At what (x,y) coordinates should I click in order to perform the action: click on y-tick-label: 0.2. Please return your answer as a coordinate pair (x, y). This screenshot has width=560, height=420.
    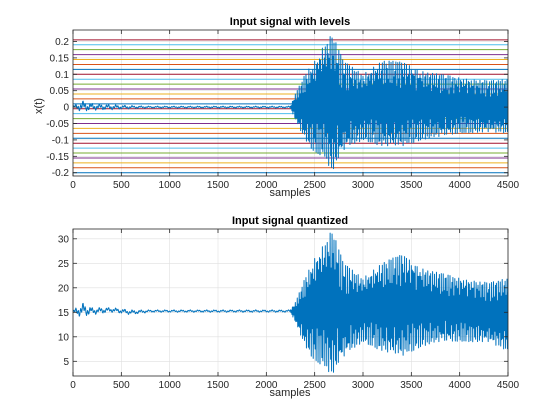
    Looking at the image, I should click on (62, 42).